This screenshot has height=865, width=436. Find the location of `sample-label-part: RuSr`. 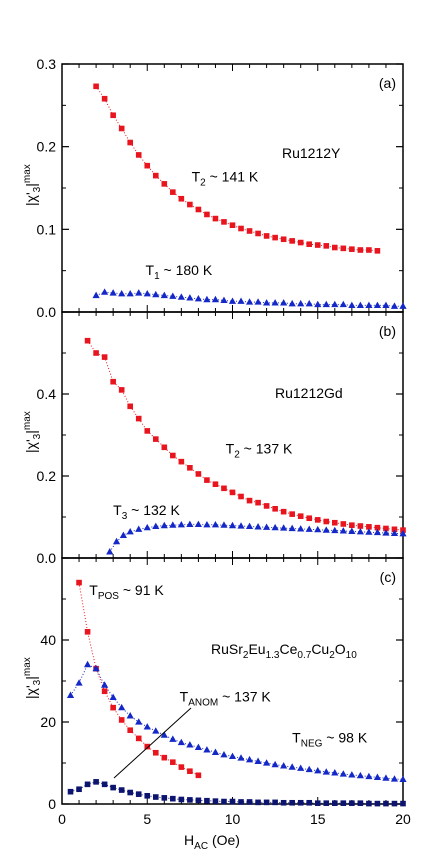

sample-label-part: RuSr is located at coordinates (227, 649).